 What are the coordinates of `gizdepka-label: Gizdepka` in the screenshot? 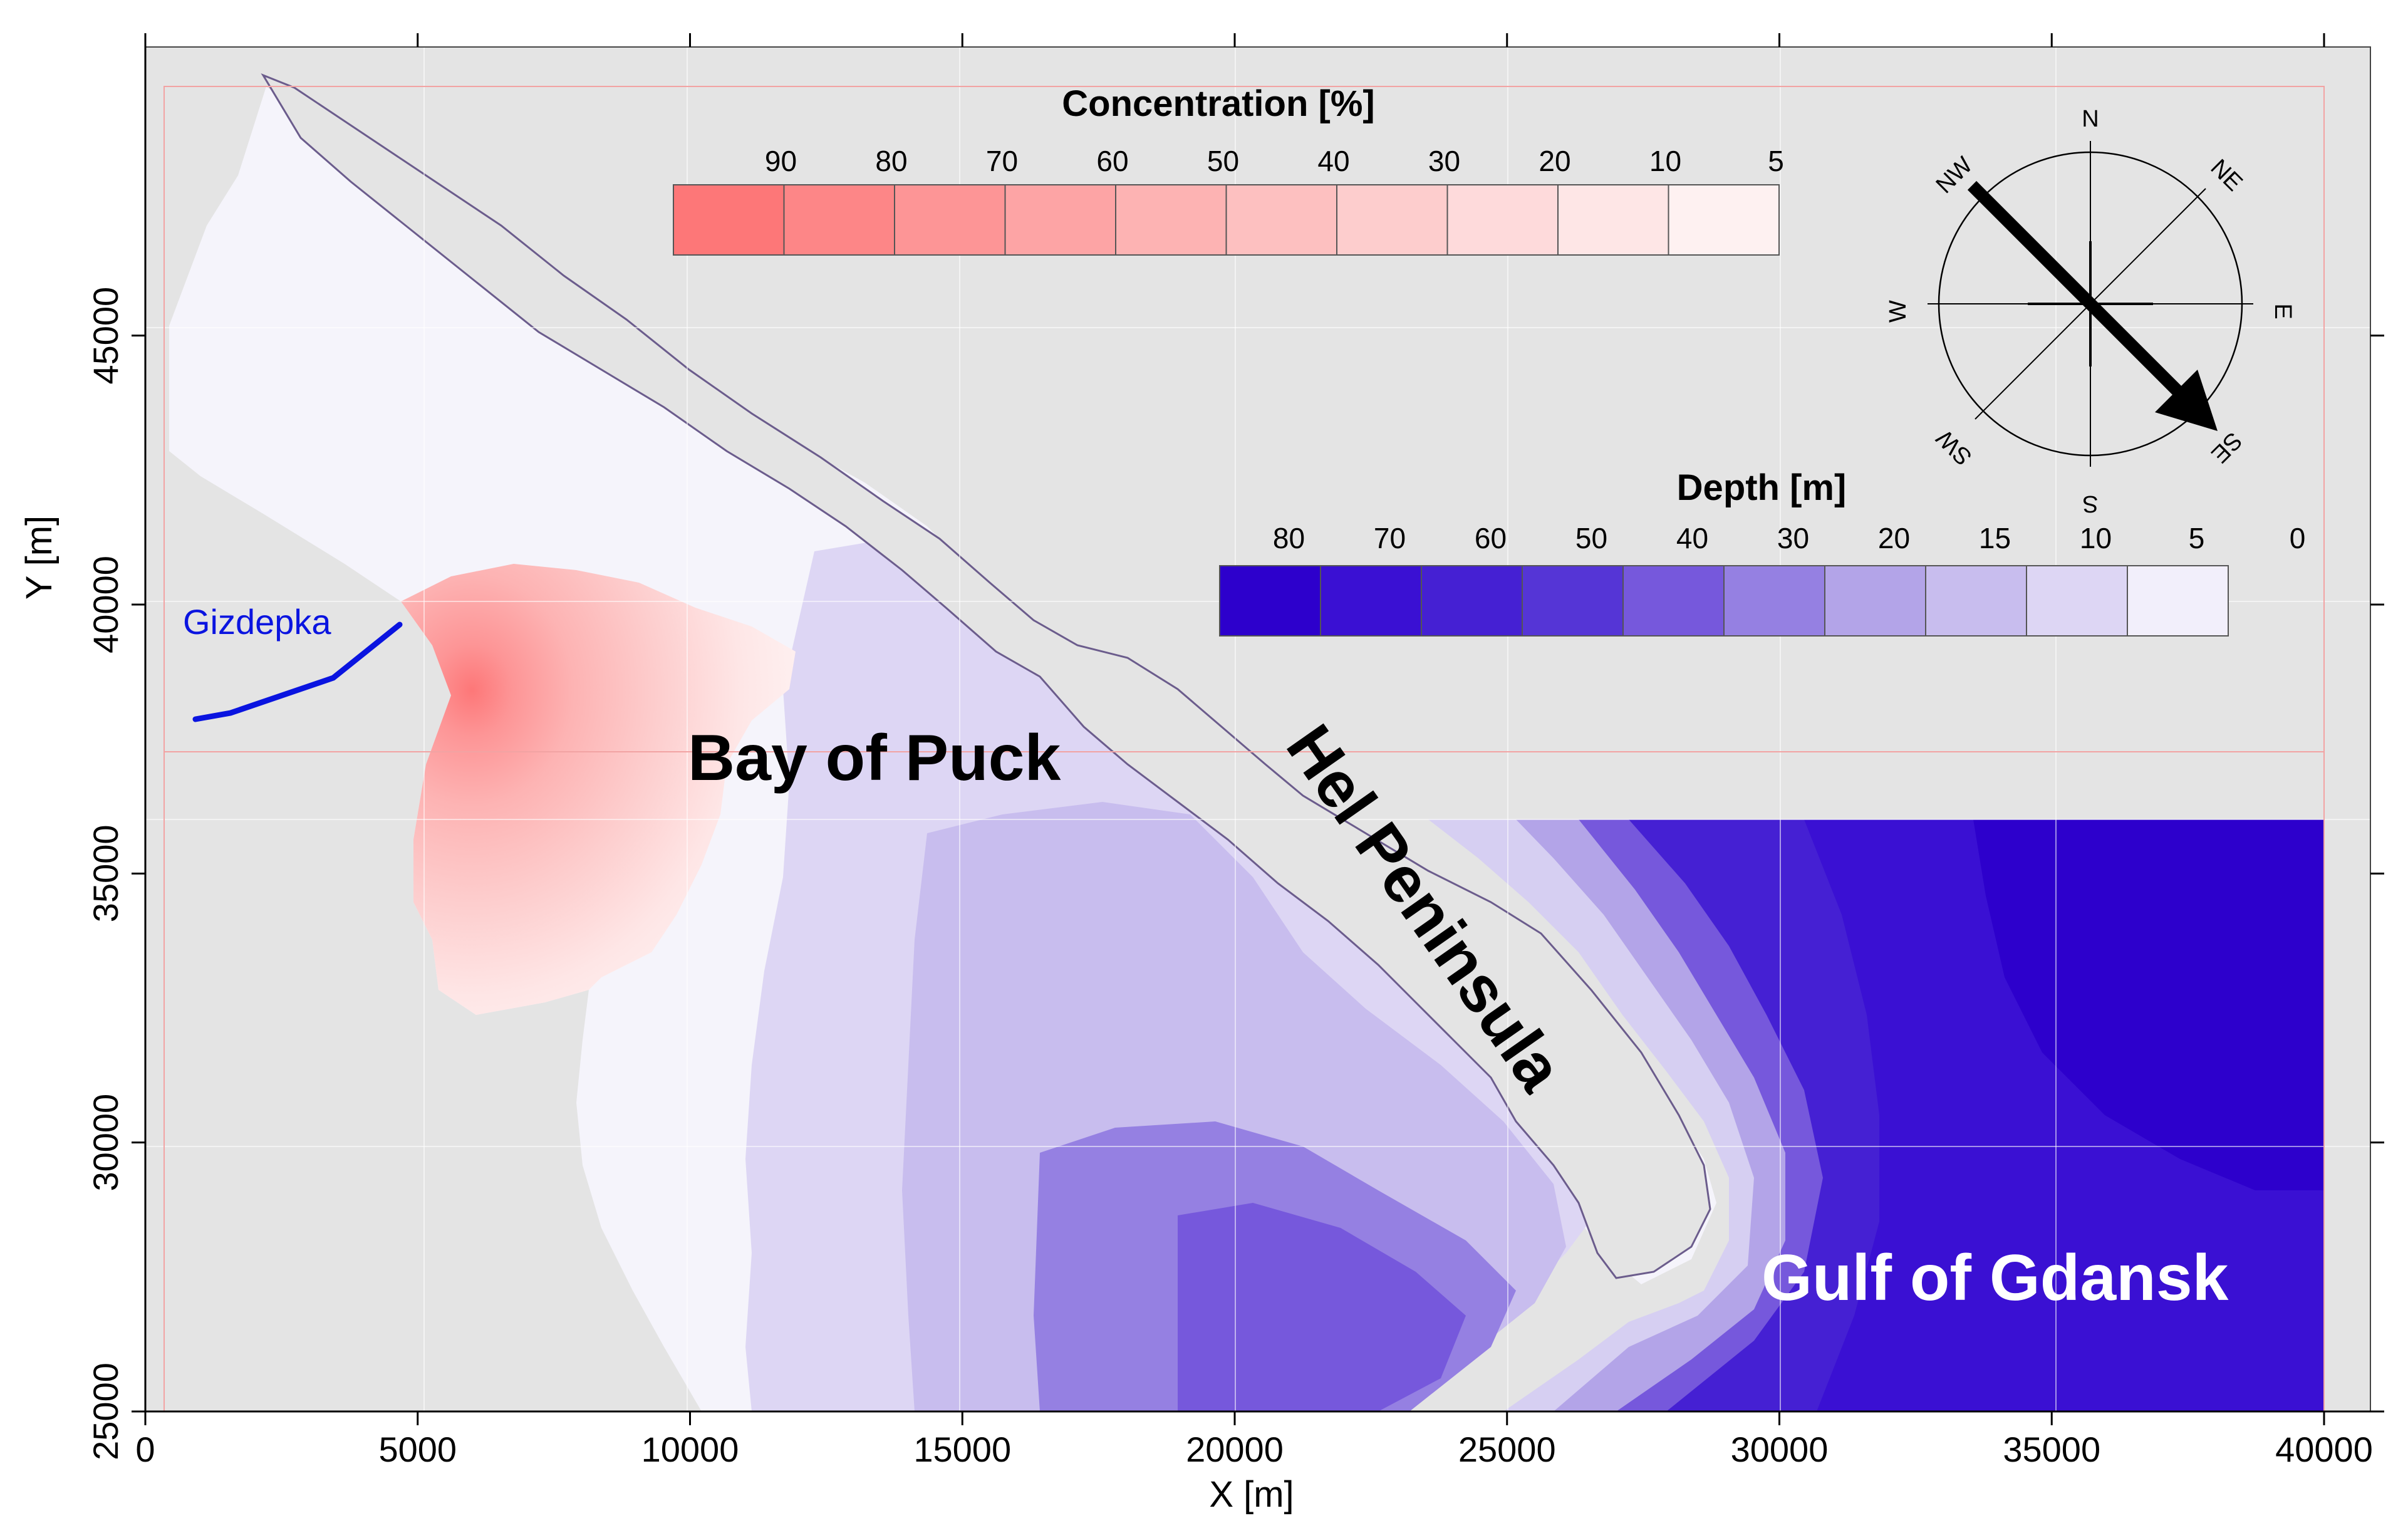 It's located at (257, 622).